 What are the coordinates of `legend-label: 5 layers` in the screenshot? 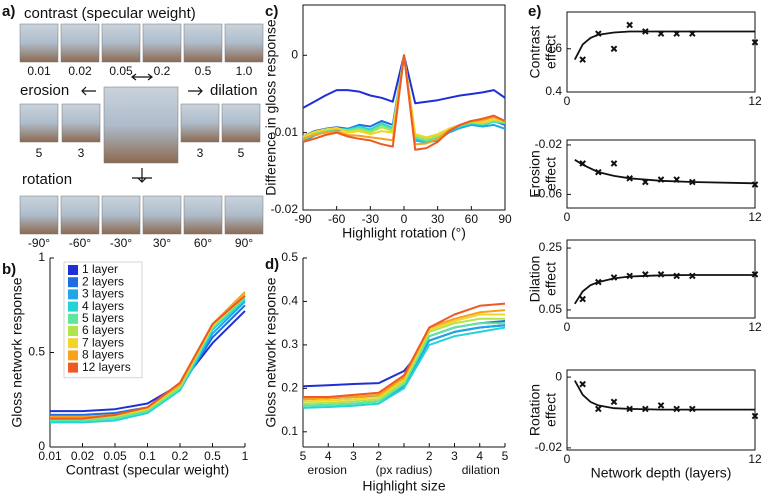 It's located at (103, 318).